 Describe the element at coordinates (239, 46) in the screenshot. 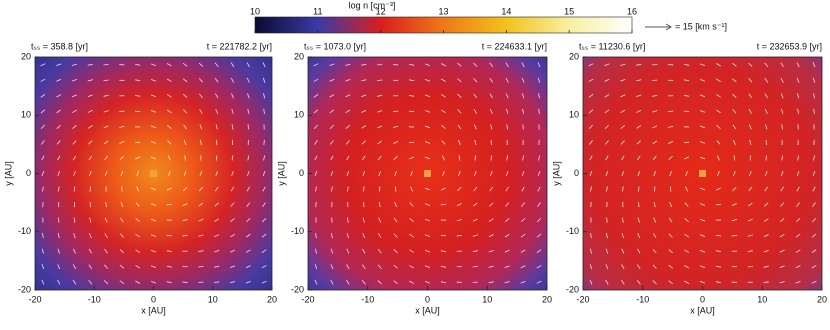

I see `time: t = 221782.2 [yr]` at that location.